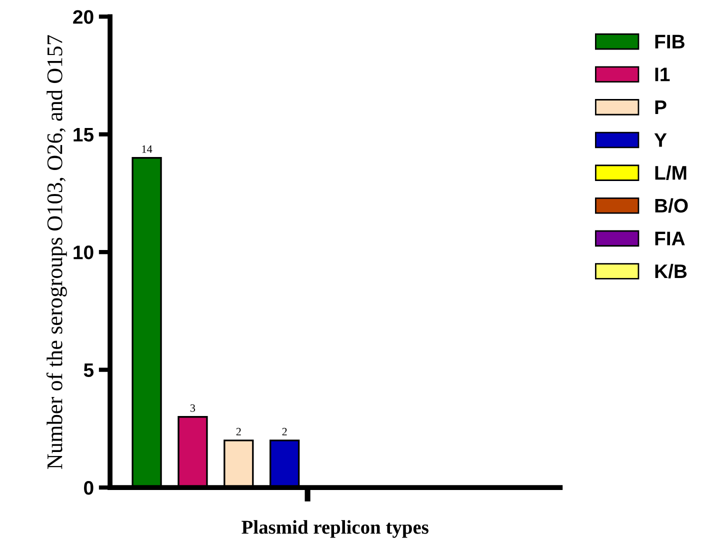  What do you see at coordinates (670, 172) in the screenshot?
I see `legend-label: L/M` at bounding box center [670, 172].